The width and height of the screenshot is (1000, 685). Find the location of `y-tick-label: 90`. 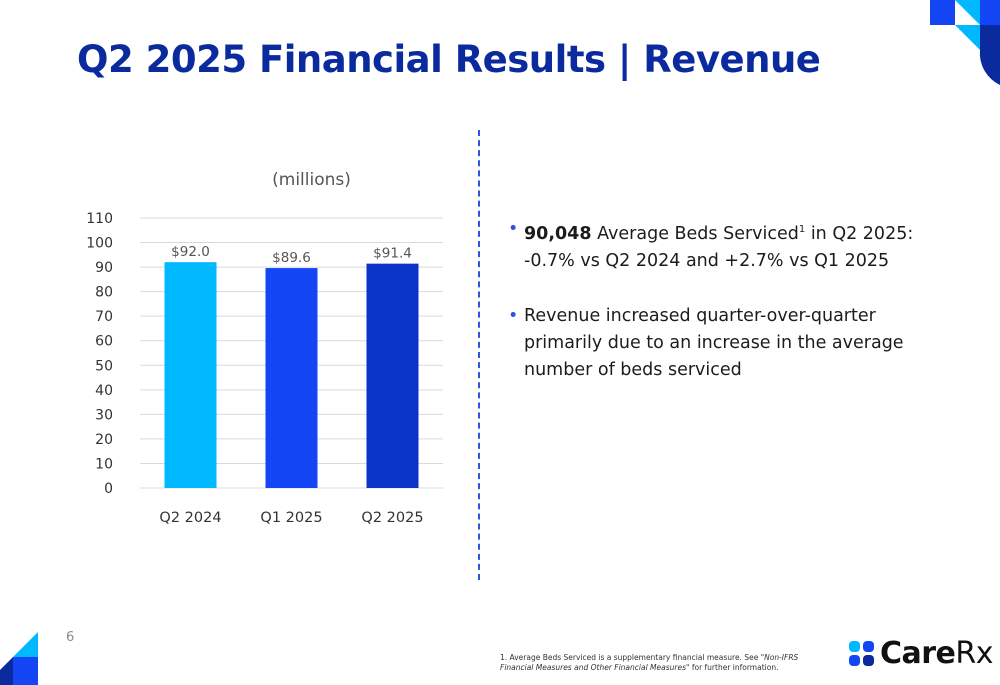

y-tick-label: 90 is located at coordinates (104, 268).